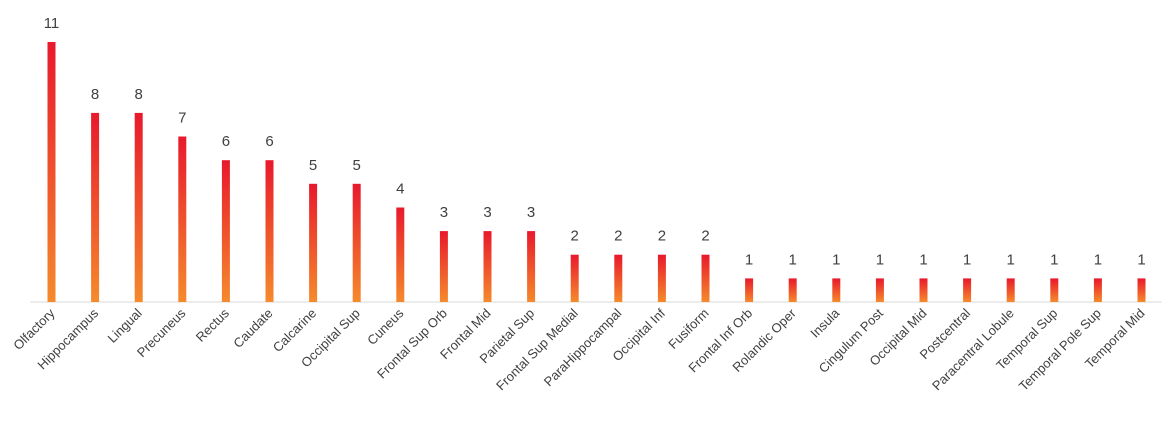 Image resolution: width=1170 pixels, height=434 pixels. What do you see at coordinates (400, 189) in the screenshot?
I see `data-label: 4` at bounding box center [400, 189].